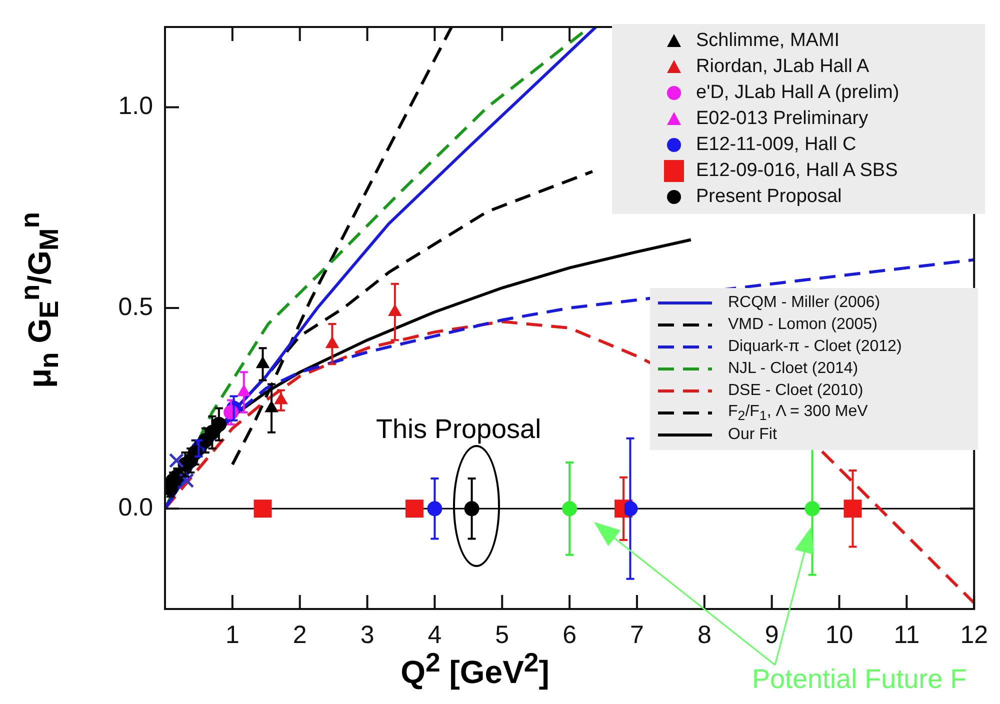 Image resolution: width=1000 pixels, height=704 pixels. What do you see at coordinates (907, 634) in the screenshot?
I see `x-tick-label: 11` at bounding box center [907, 634].